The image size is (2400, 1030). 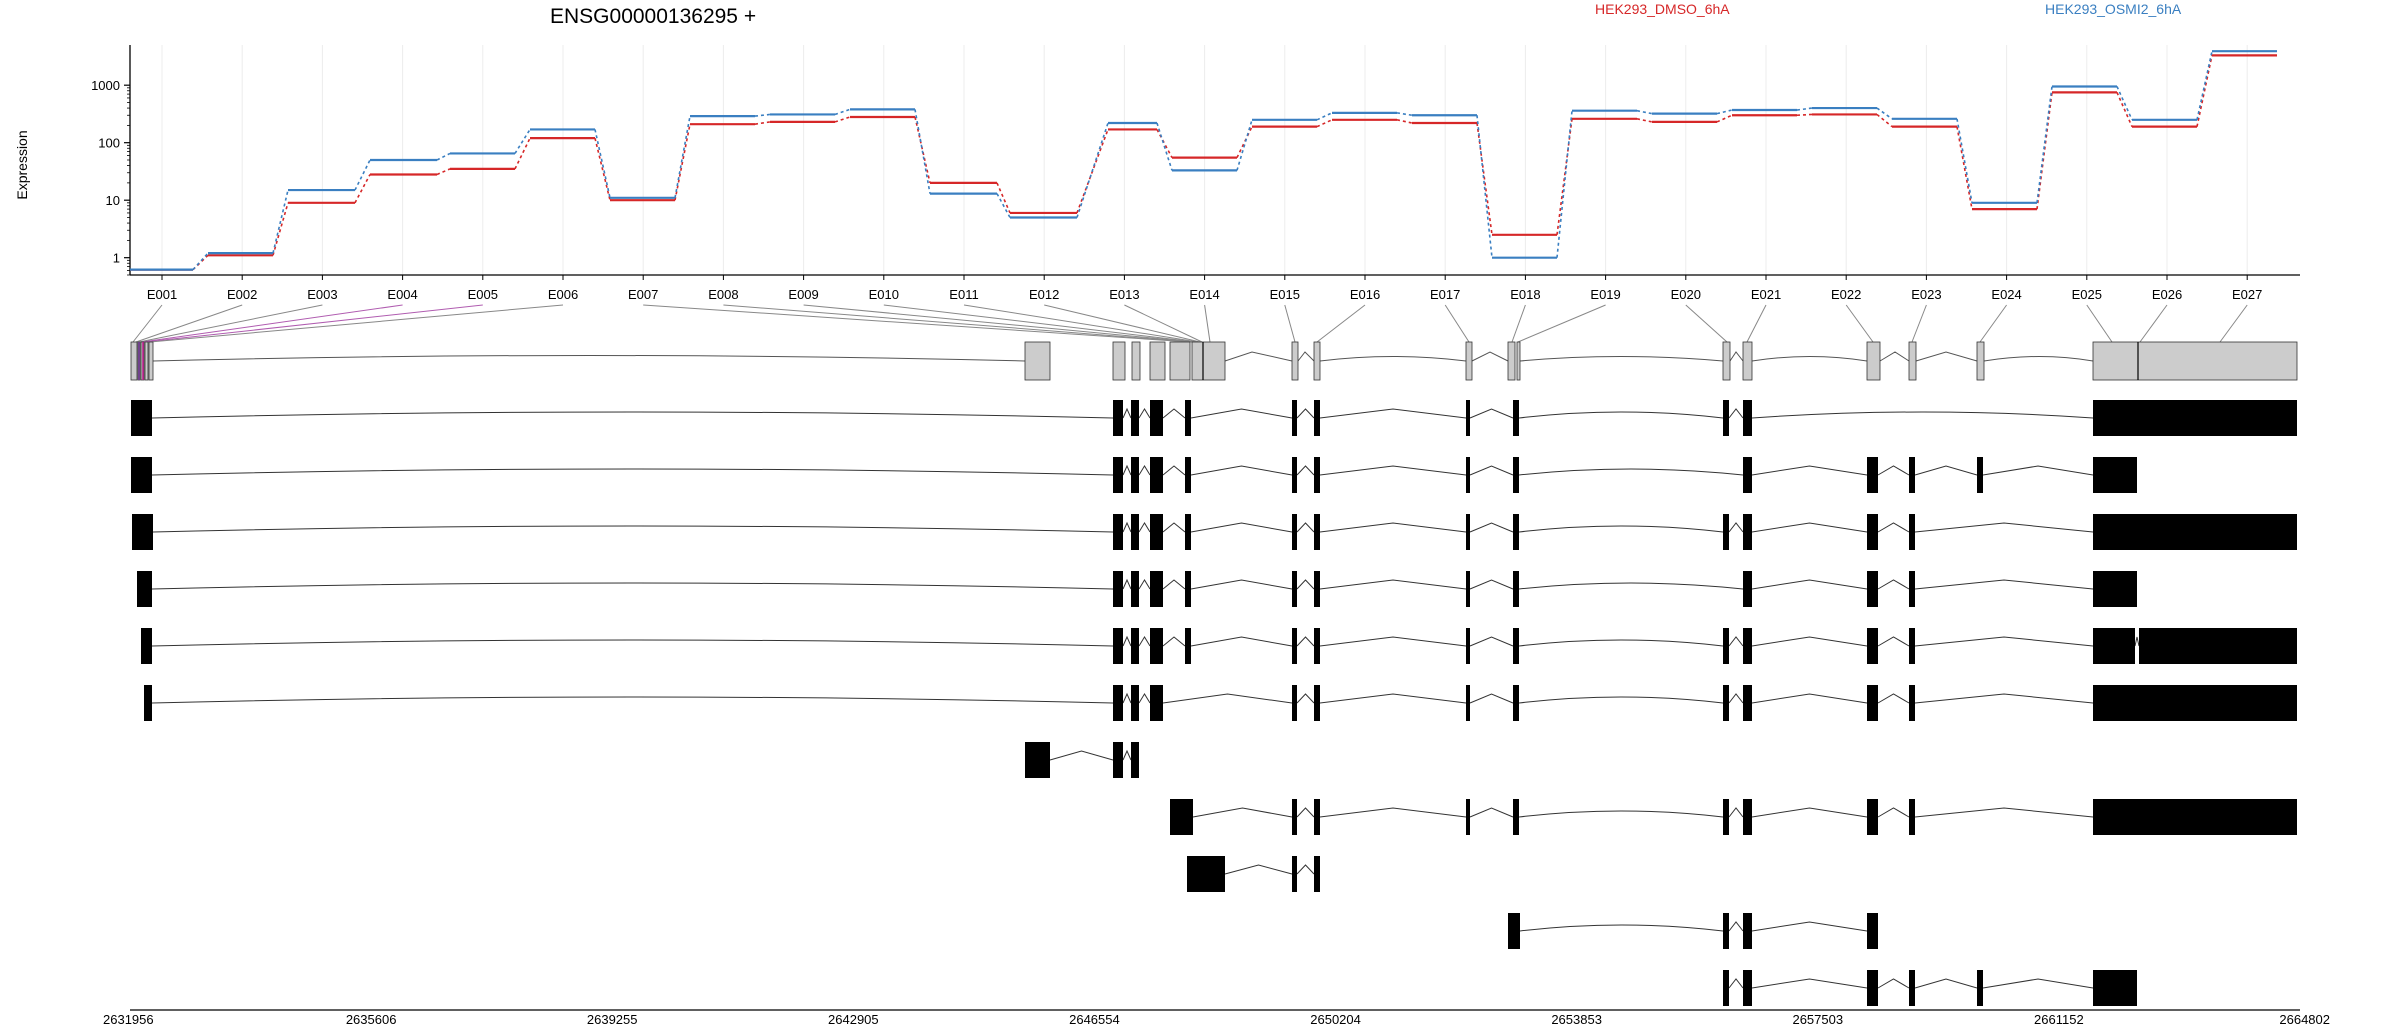 What do you see at coordinates (1809, 812) in the screenshot?
I see `transcript-7-intron` at bounding box center [1809, 812].